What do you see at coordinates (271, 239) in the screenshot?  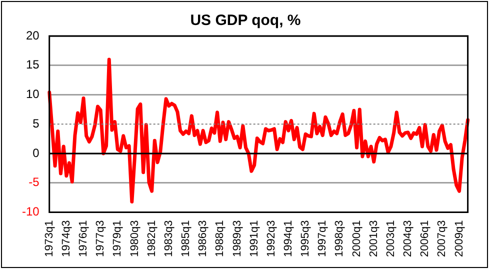 I see `x-tick-label: 1992q3` at bounding box center [271, 239].